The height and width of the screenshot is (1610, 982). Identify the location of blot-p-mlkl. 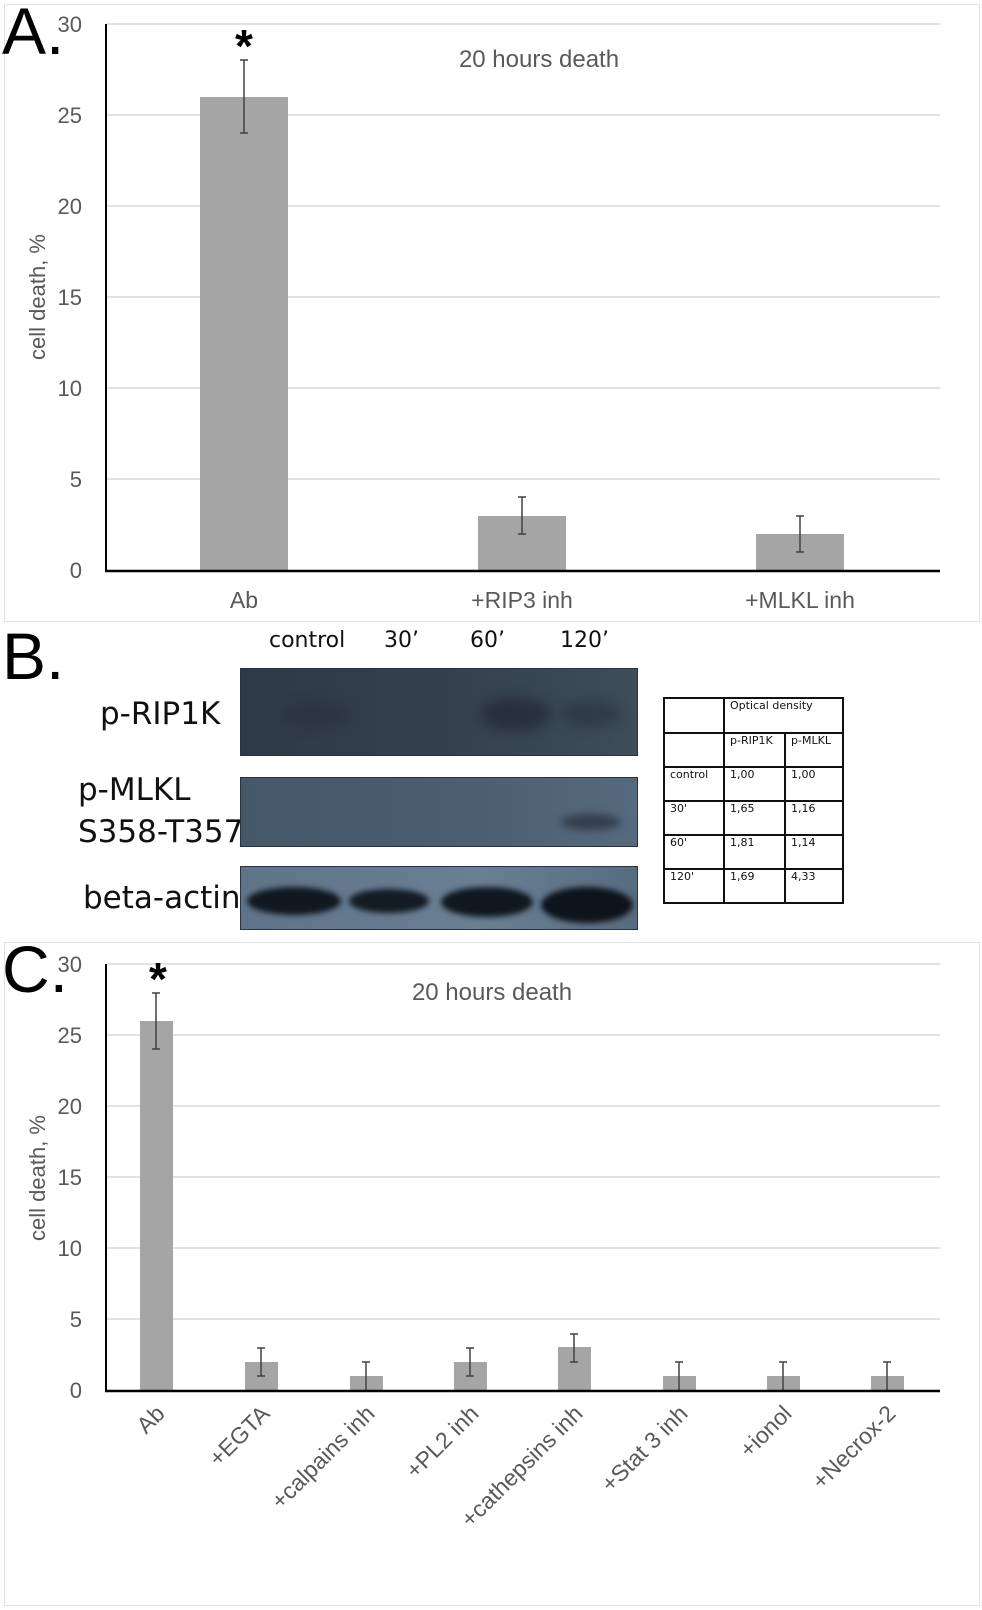
(439, 812).